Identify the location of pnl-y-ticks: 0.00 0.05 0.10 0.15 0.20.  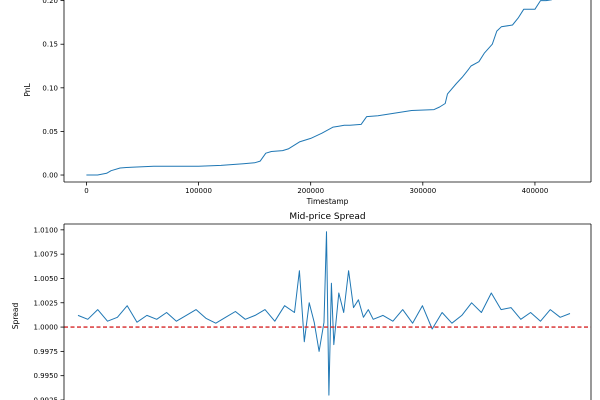
(53, 90).